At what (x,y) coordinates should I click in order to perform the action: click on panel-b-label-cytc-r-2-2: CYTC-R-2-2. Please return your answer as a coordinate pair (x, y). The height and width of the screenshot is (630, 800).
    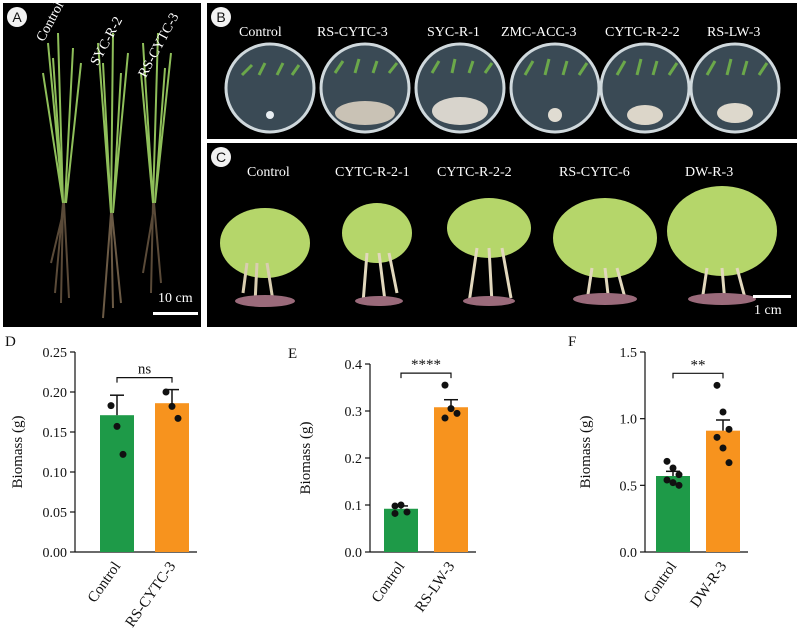
    Looking at the image, I should click on (642, 32).